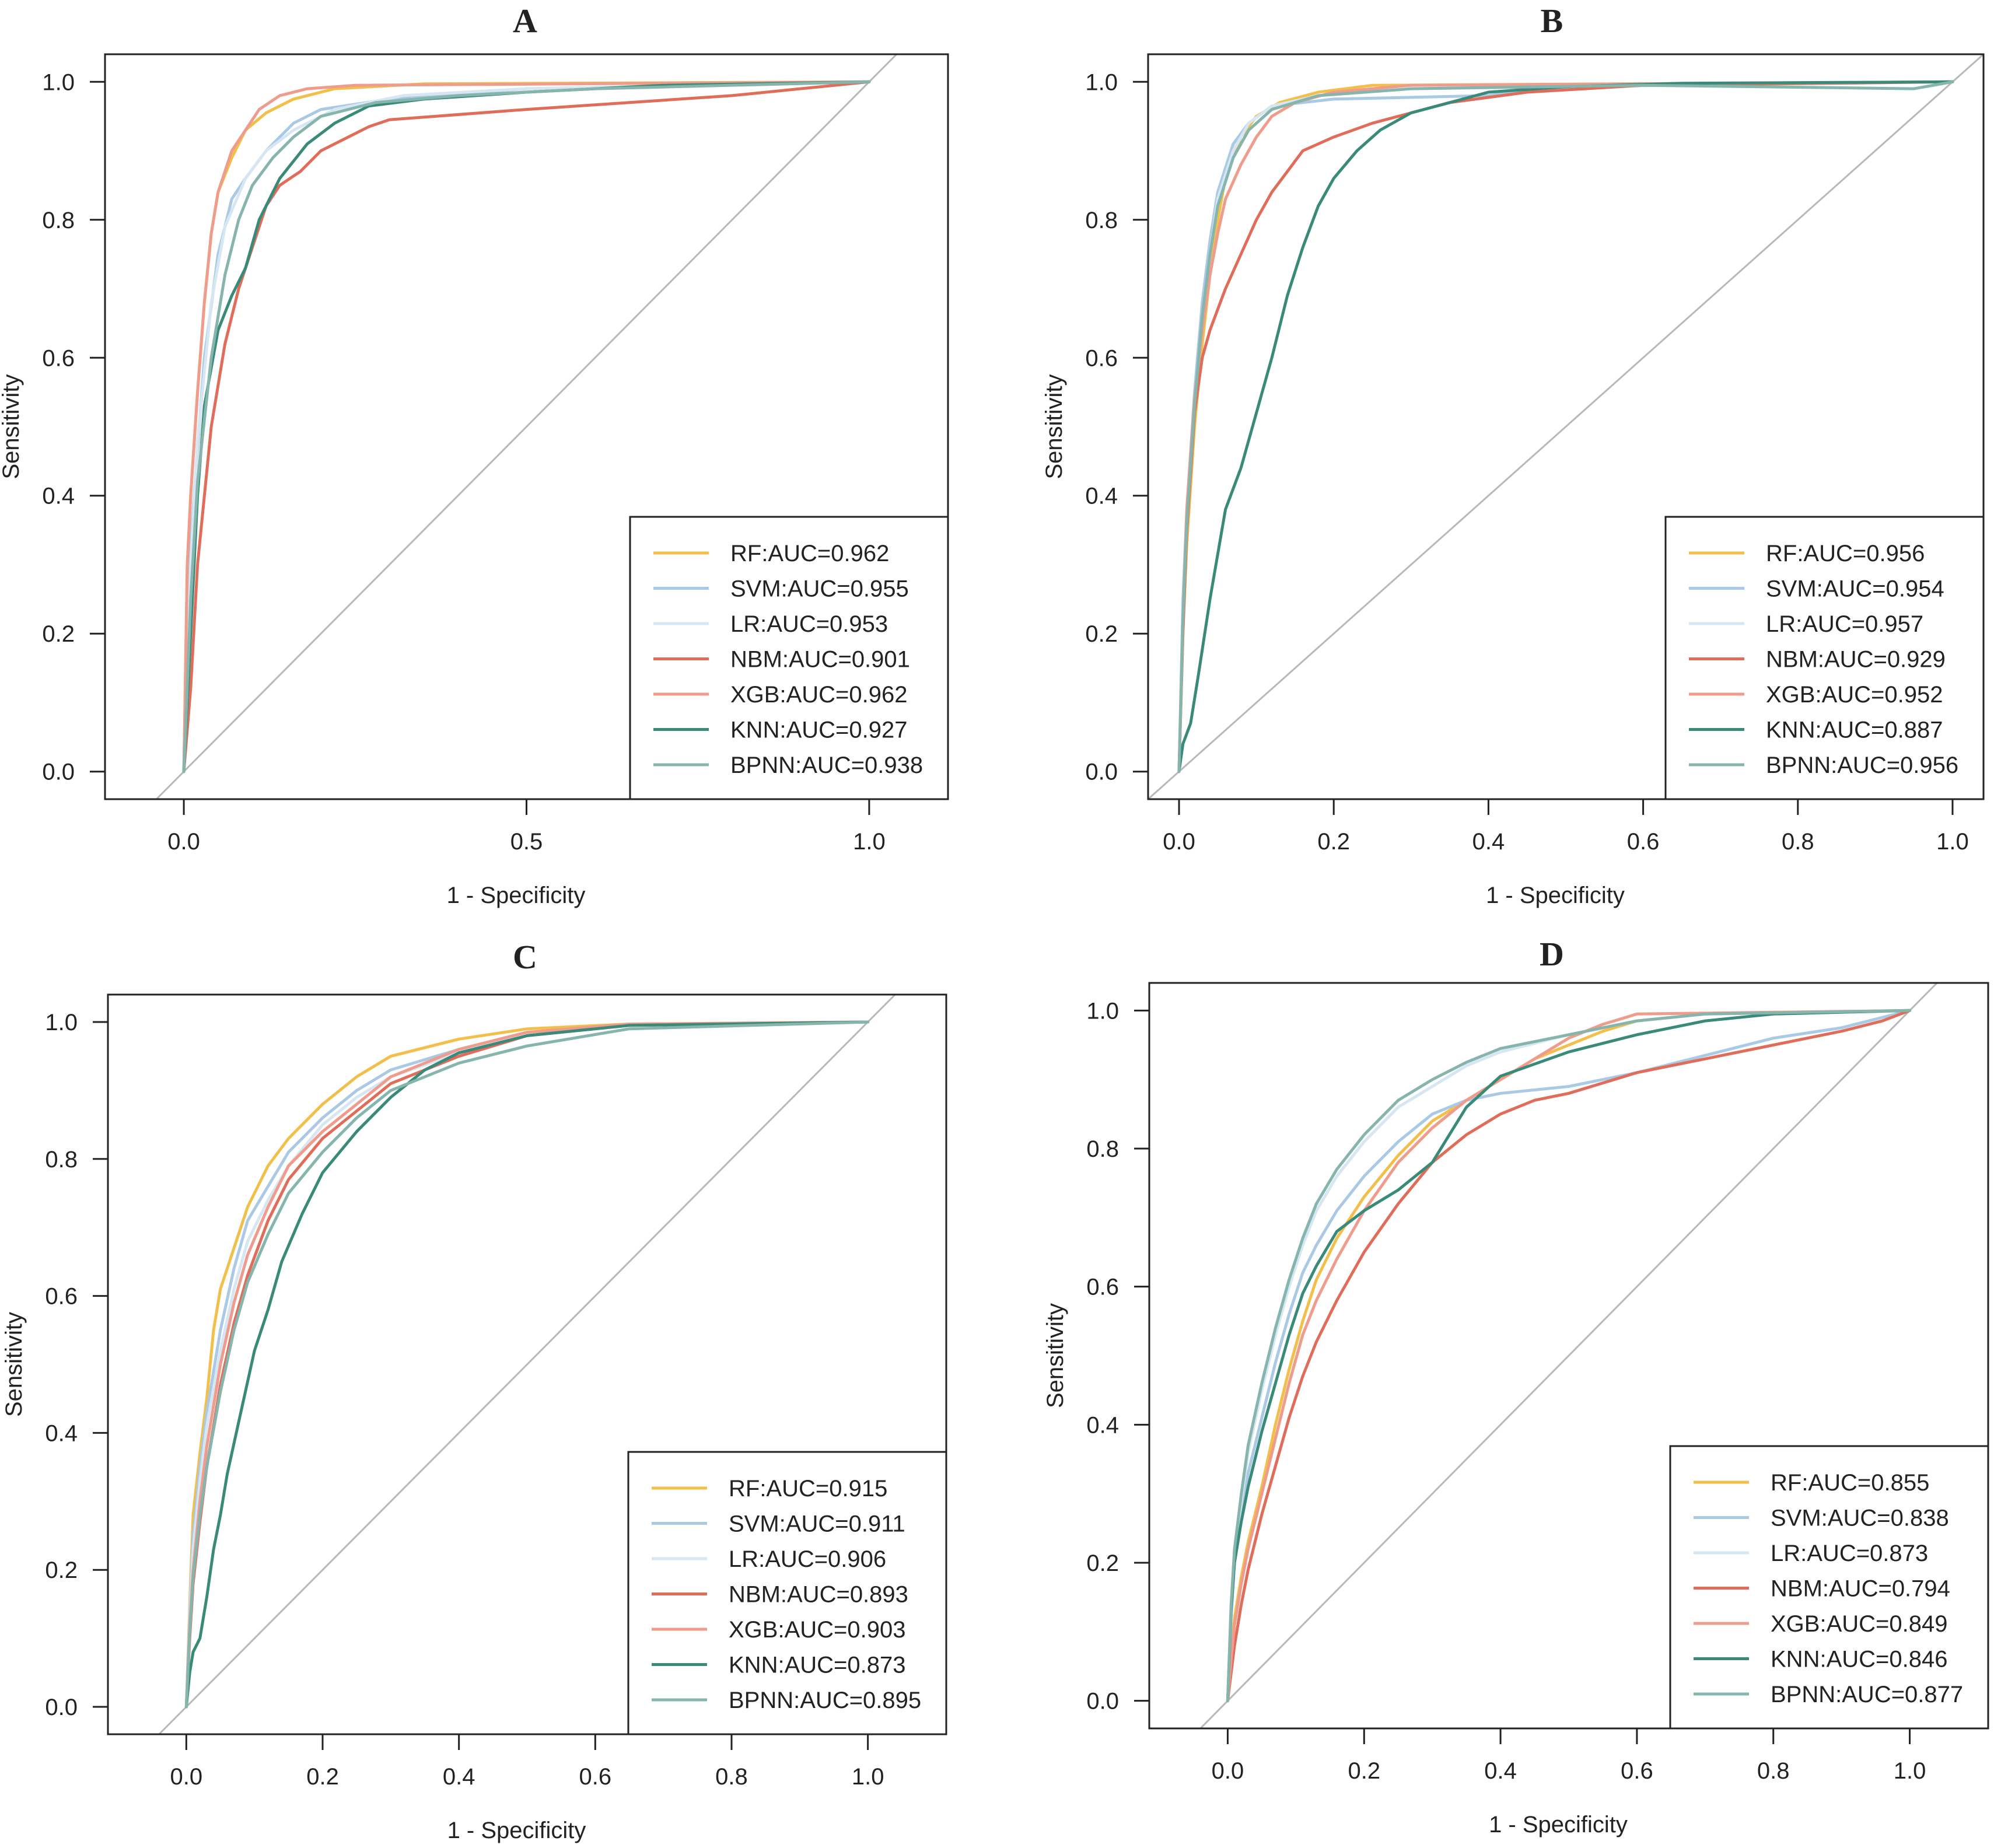 The height and width of the screenshot is (1848, 1994). I want to click on roc-curve-svm, so click(1569, 1356).